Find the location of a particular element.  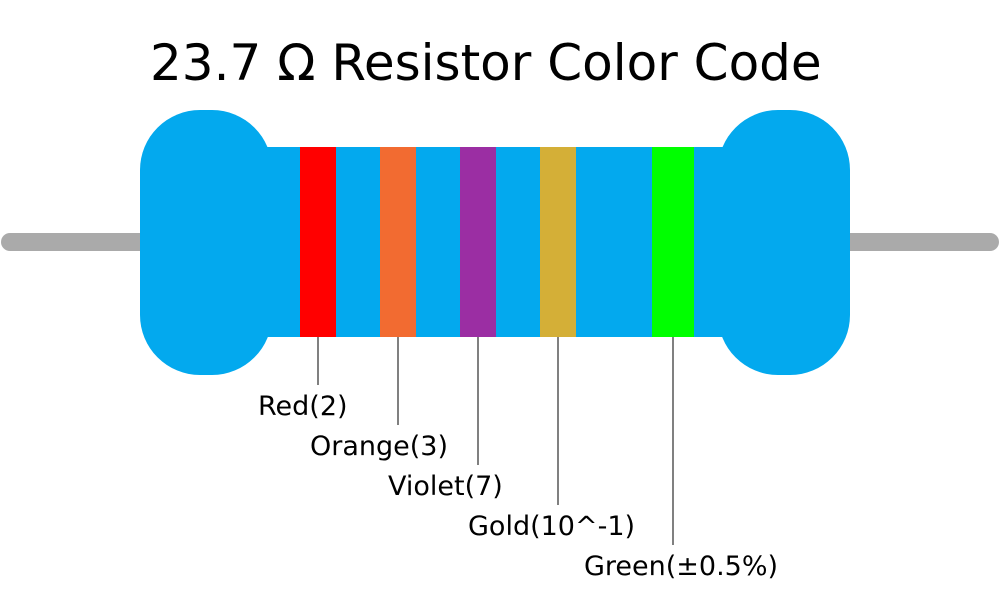

band-label: Red(2) is located at coordinates (303, 406).